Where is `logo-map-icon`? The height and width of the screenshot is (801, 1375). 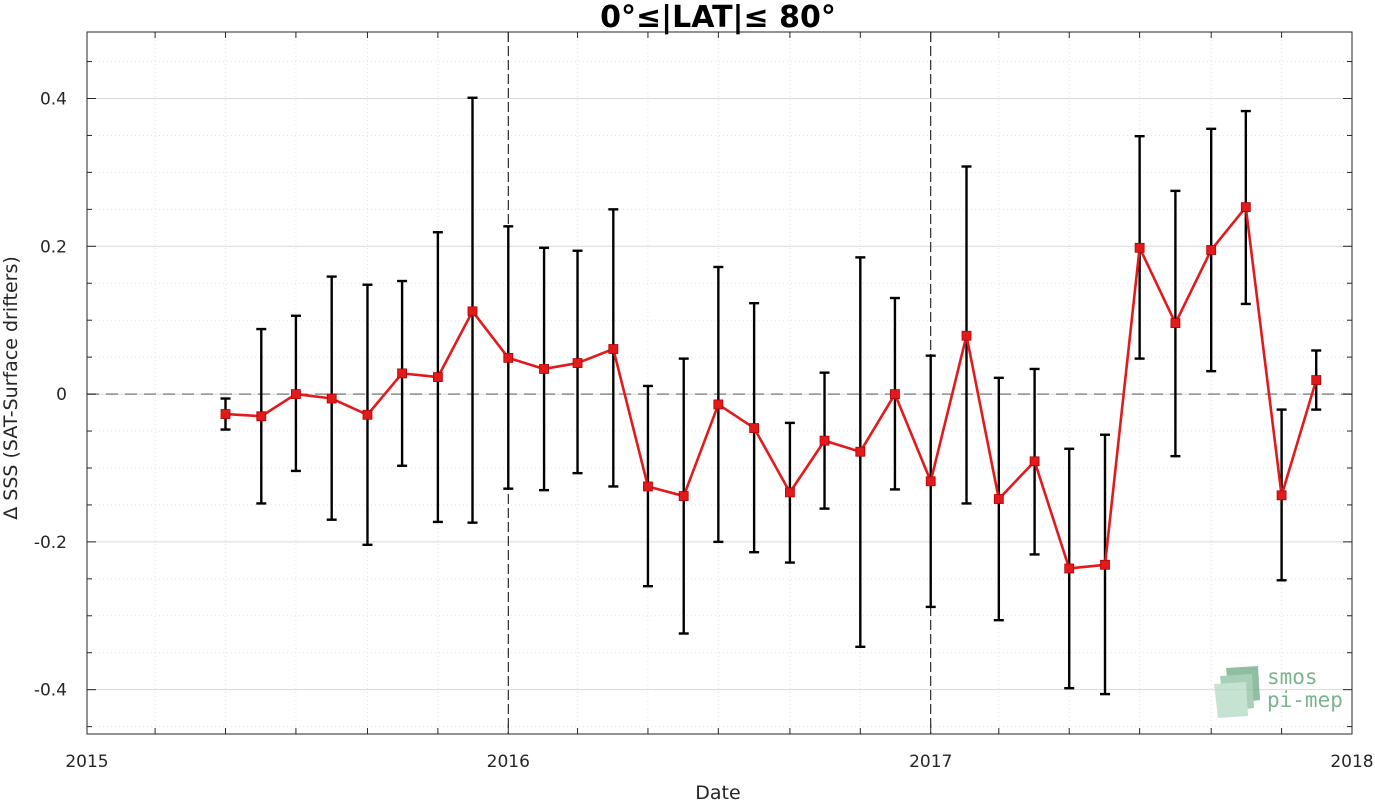
logo-map-icon is located at coordinates (1237, 692).